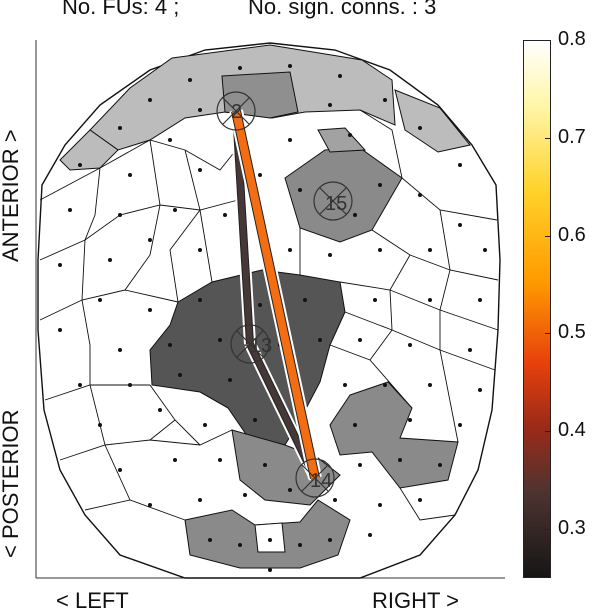 This screenshot has height=614, width=596. I want to click on posterior-central-region, so click(286, 467).